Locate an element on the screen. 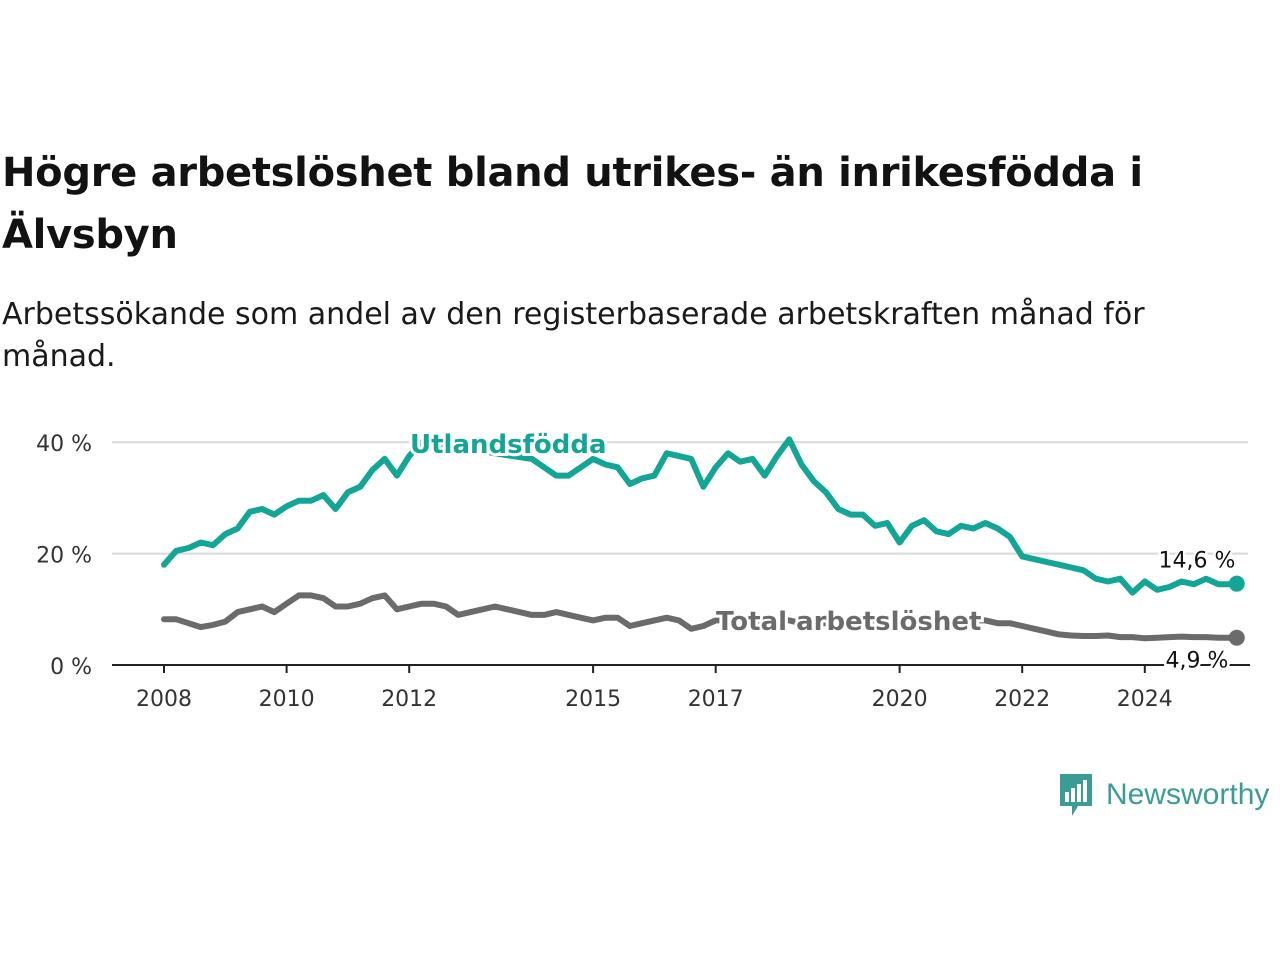 Image resolution: width=1280 pixels, height=960 pixels. series-end-value-label-utlandsf-dda: 14,6 % is located at coordinates (1197, 561).